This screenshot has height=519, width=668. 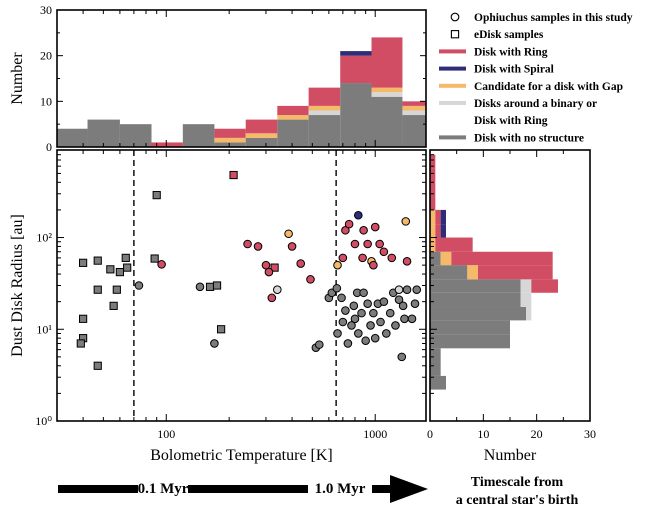 I want to click on right-hist-bar-12-ring, so click(x=438, y=217).